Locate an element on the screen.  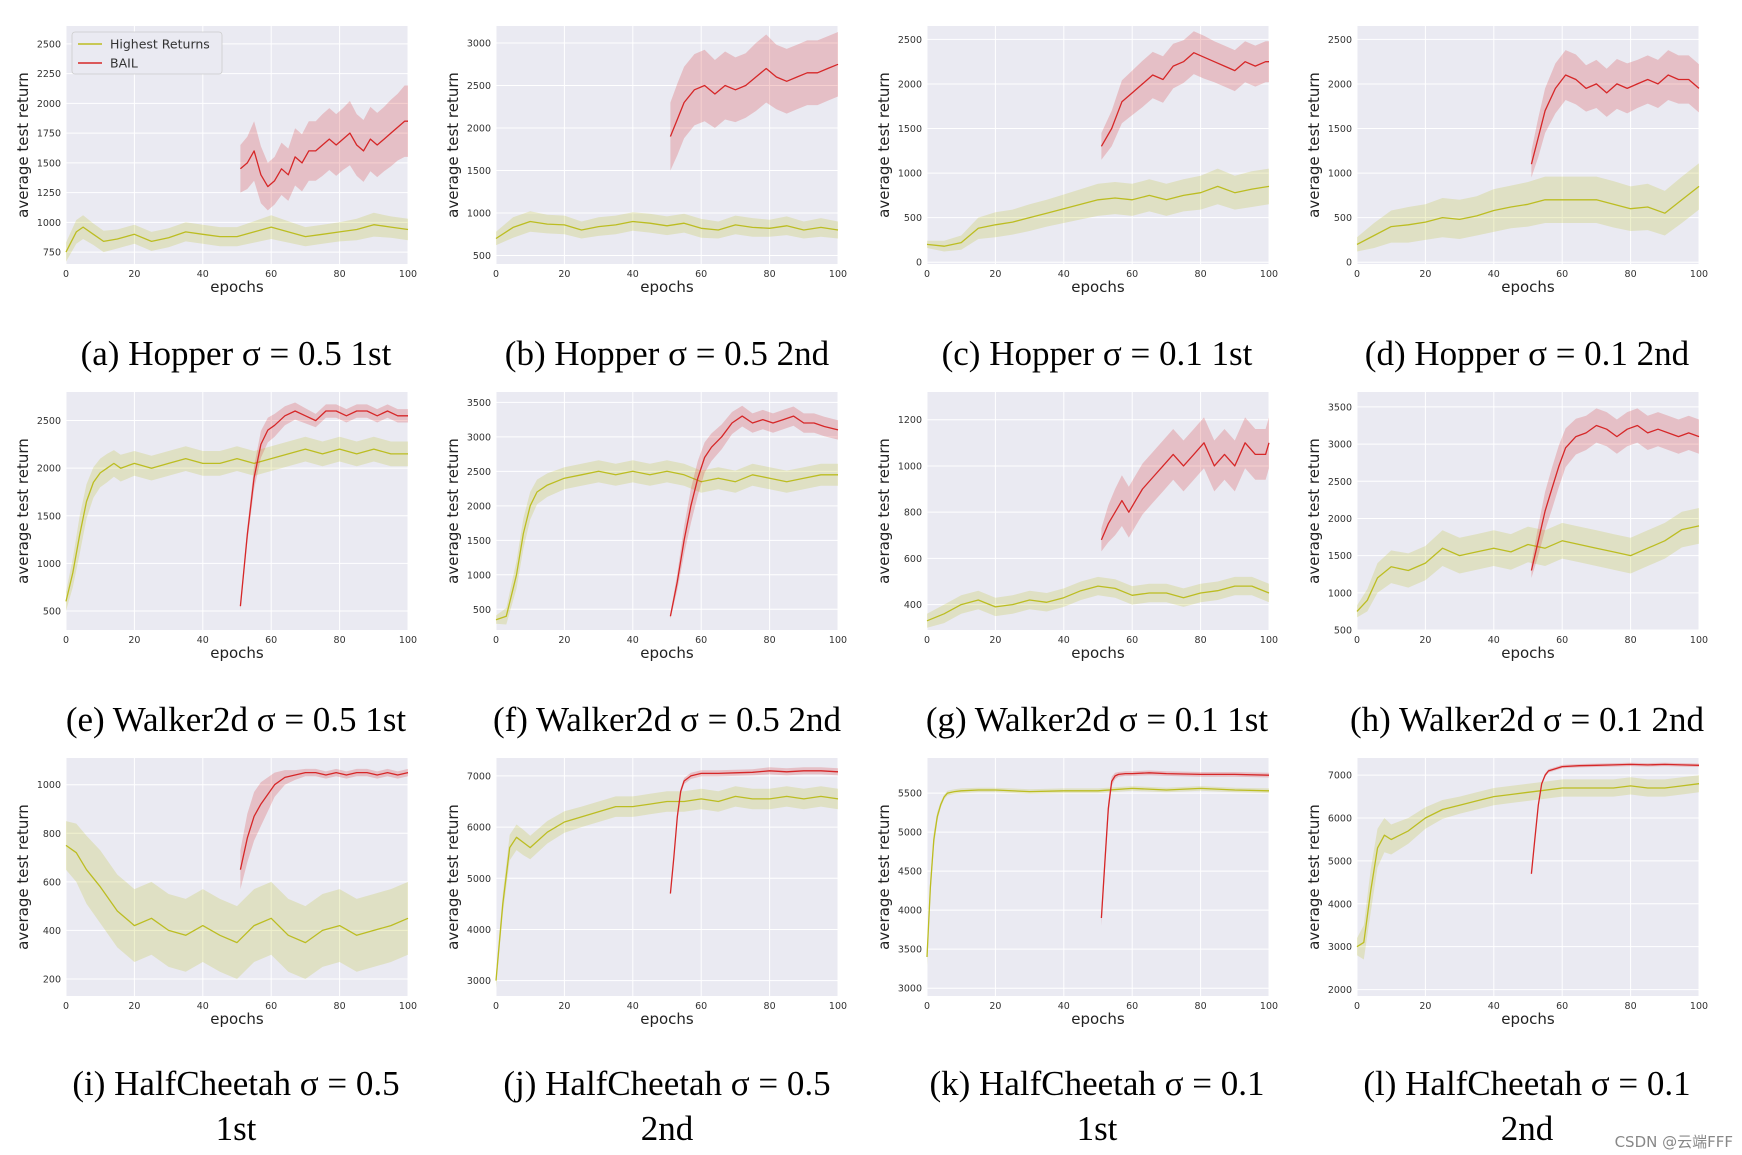
y-tick-label: 3000 is located at coordinates (910, 989).